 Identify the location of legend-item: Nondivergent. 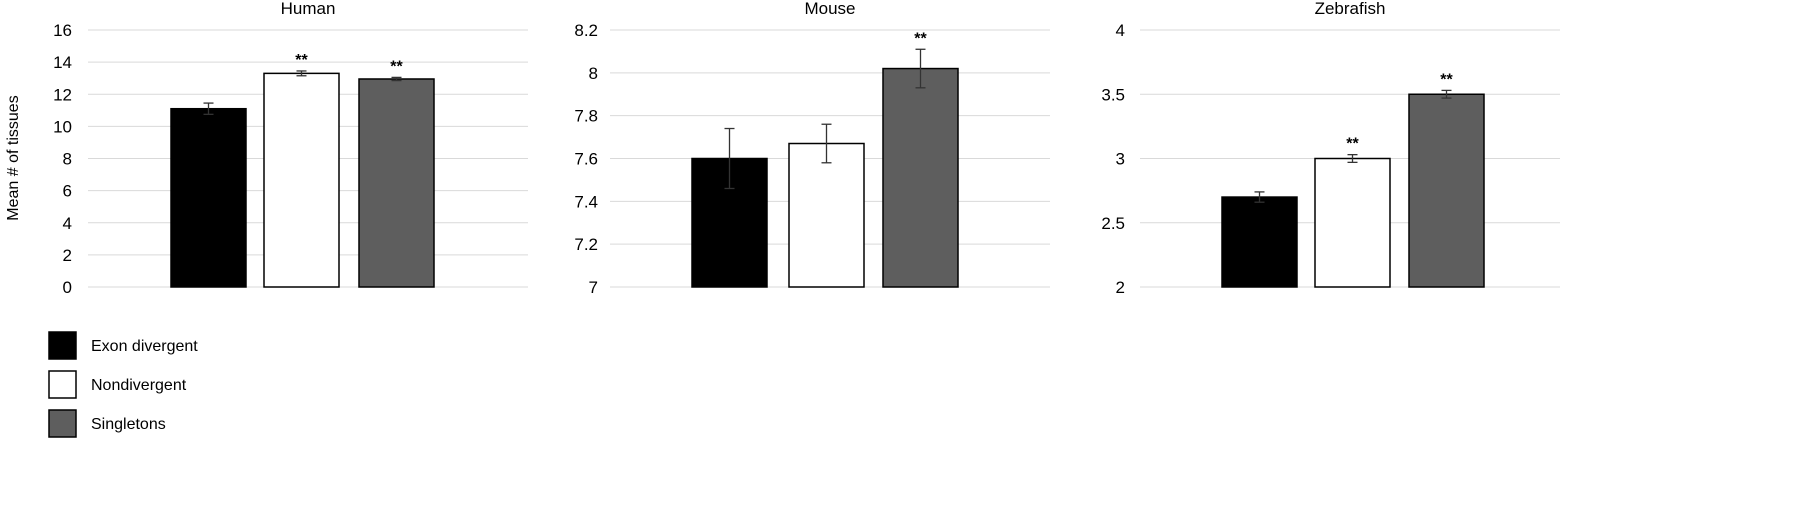
(117, 384).